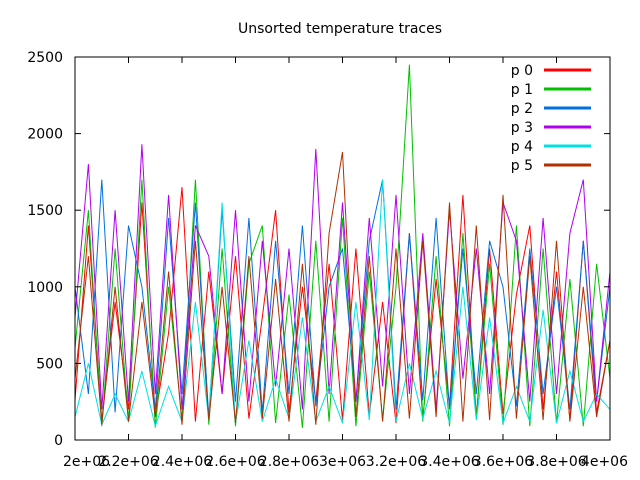  Describe the element at coordinates (522, 166) in the screenshot. I see `legend-label-p5: p 5` at that location.